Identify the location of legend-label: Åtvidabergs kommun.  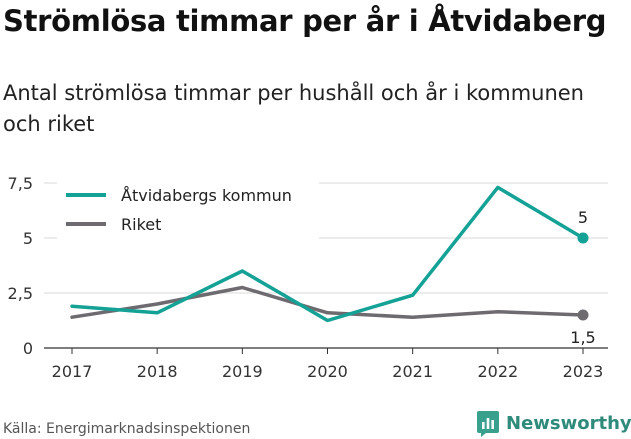
(206, 195).